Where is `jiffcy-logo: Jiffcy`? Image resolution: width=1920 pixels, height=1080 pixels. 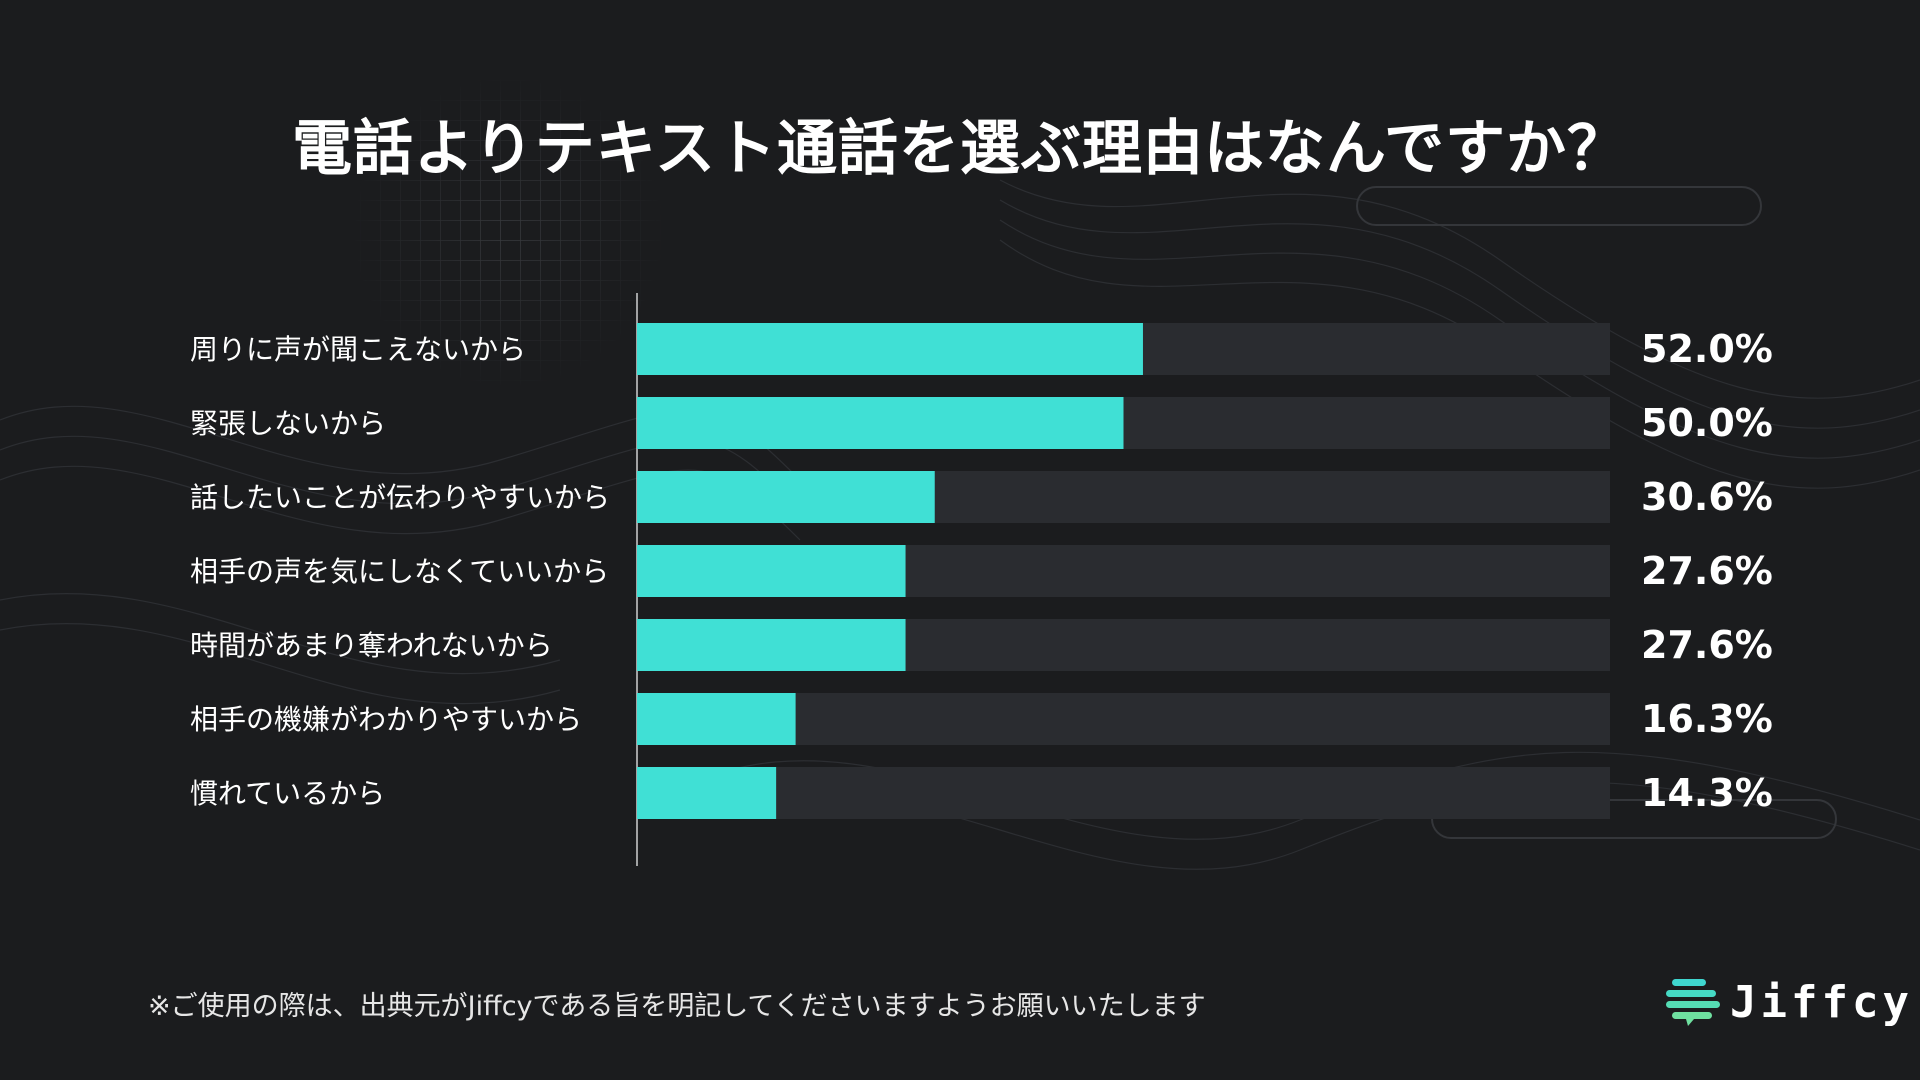 jiffcy-logo: Jiffcy is located at coordinates (1788, 1002).